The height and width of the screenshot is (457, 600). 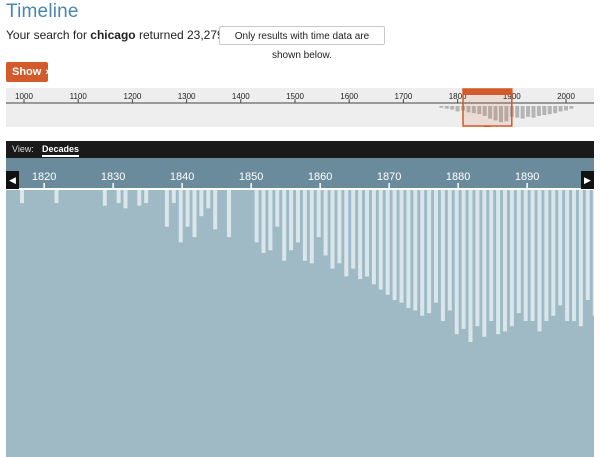 I want to click on show-button: Show ›, so click(x=27, y=72).